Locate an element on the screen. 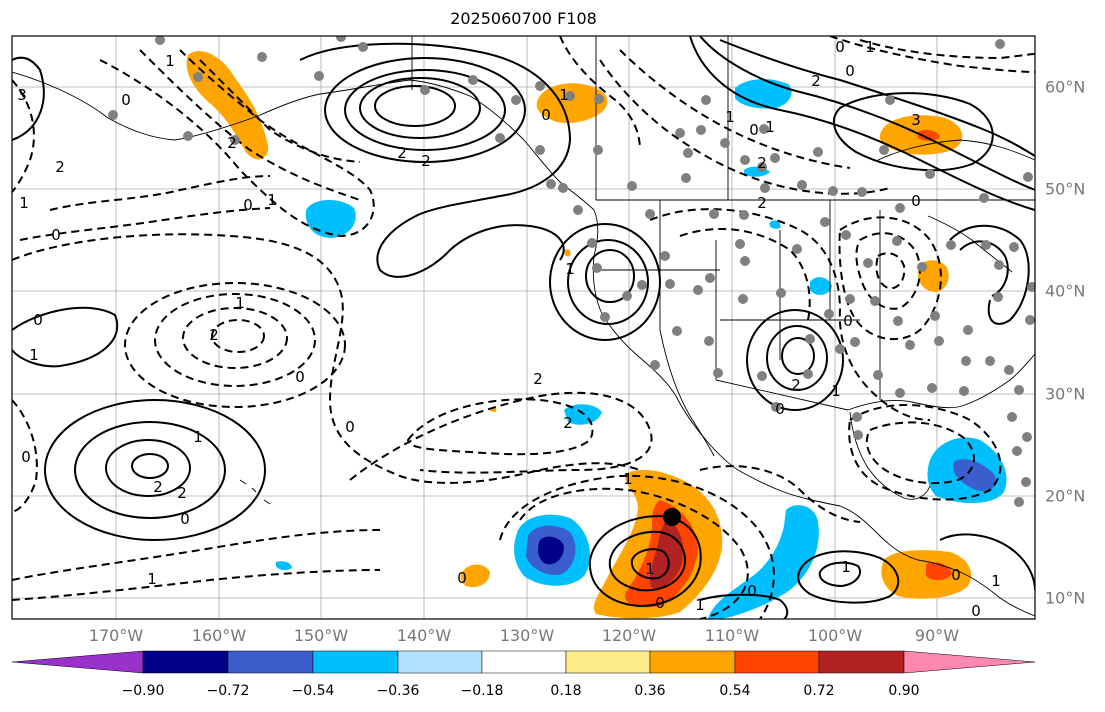 The image size is (1105, 712). shade-epac-negative-core is located at coordinates (551, 550).